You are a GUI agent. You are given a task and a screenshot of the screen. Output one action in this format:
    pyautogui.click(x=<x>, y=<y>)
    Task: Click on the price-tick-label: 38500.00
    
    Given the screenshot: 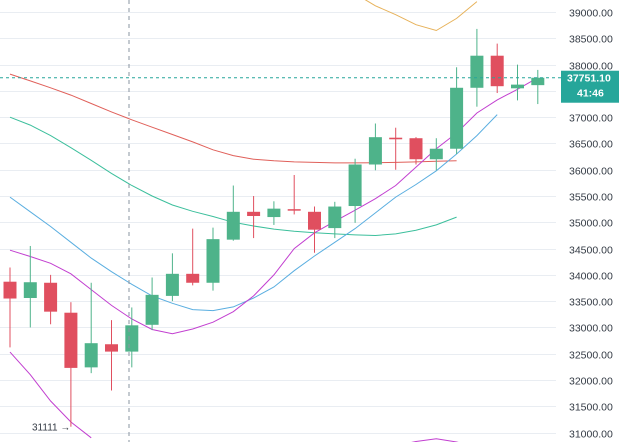 What is the action you would take?
    pyautogui.click(x=591, y=40)
    